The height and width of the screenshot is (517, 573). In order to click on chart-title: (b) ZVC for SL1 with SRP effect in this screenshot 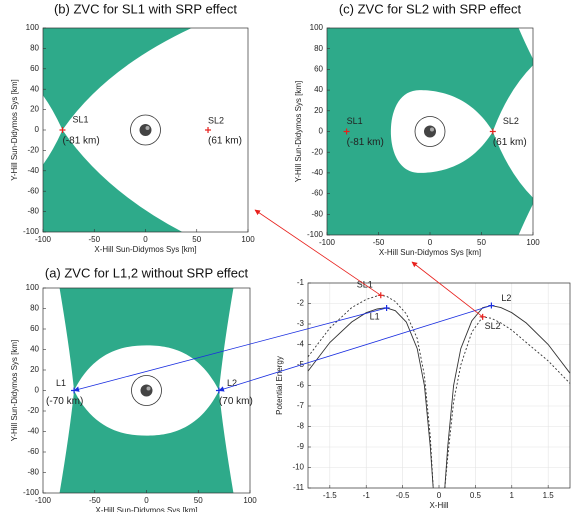, I will do `click(145, 8)`.